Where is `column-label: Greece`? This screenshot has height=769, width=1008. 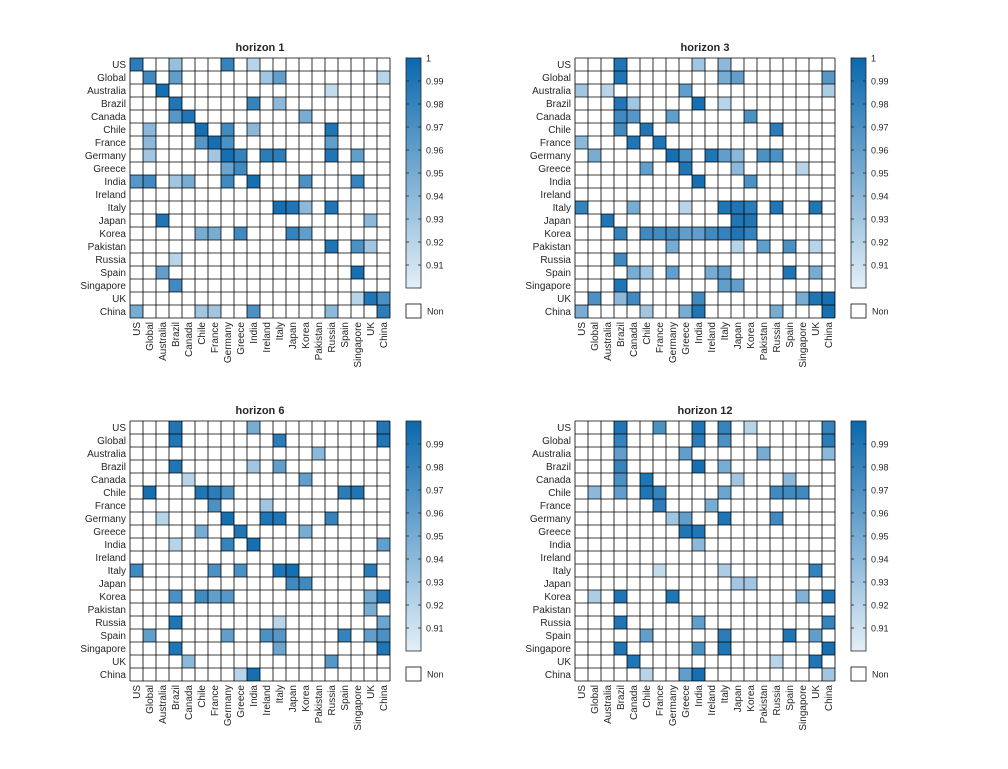 column-label: Greece is located at coordinates (241, 701).